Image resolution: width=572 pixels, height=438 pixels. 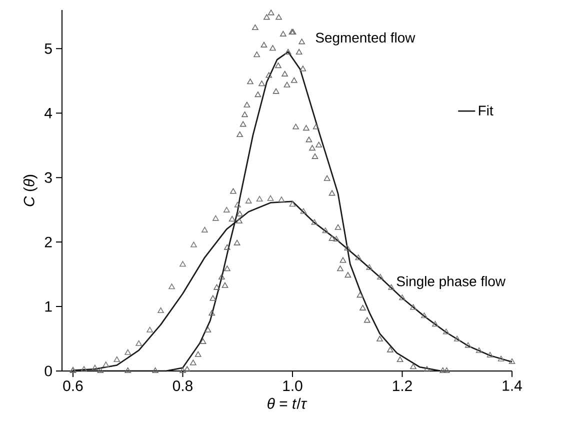 I want to click on legend-label: Fit, so click(x=486, y=110).